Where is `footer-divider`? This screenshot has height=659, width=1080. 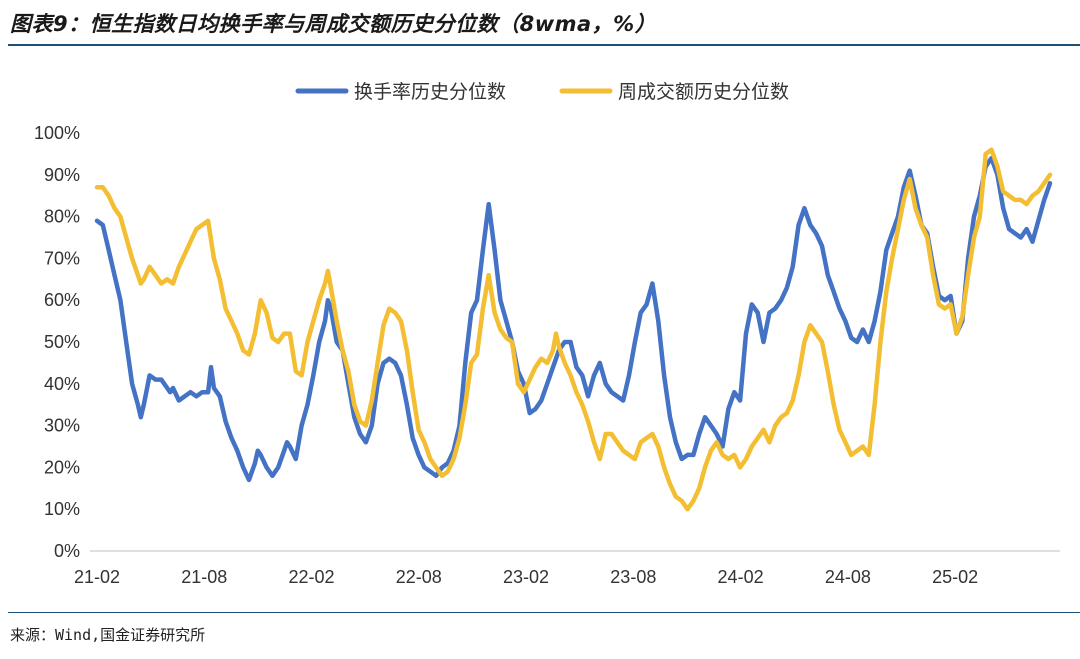
footer-divider is located at coordinates (544, 612).